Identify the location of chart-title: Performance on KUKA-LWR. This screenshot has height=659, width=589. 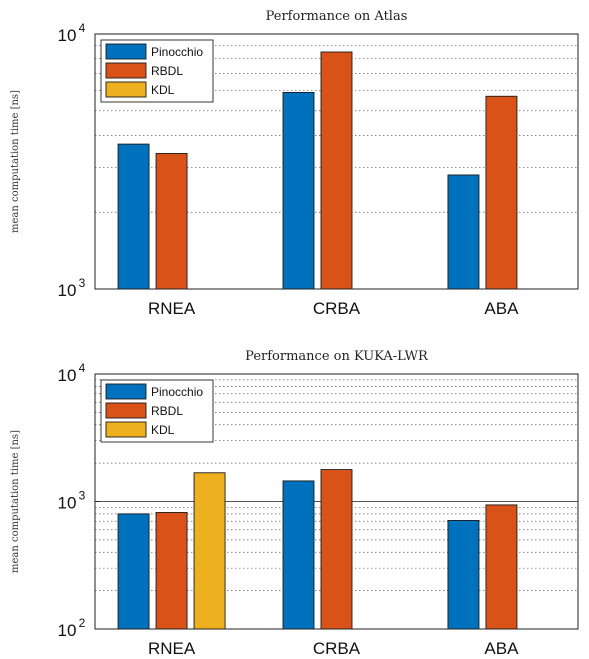
(337, 356).